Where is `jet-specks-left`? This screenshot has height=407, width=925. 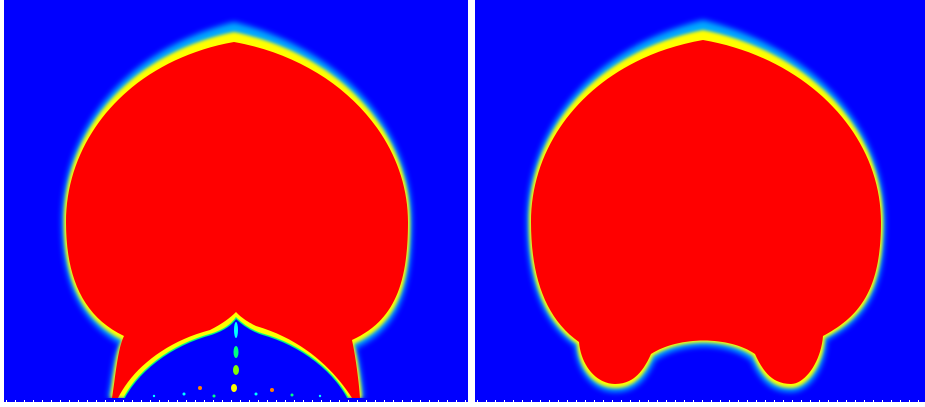
jet-specks-left is located at coordinates (237, 360).